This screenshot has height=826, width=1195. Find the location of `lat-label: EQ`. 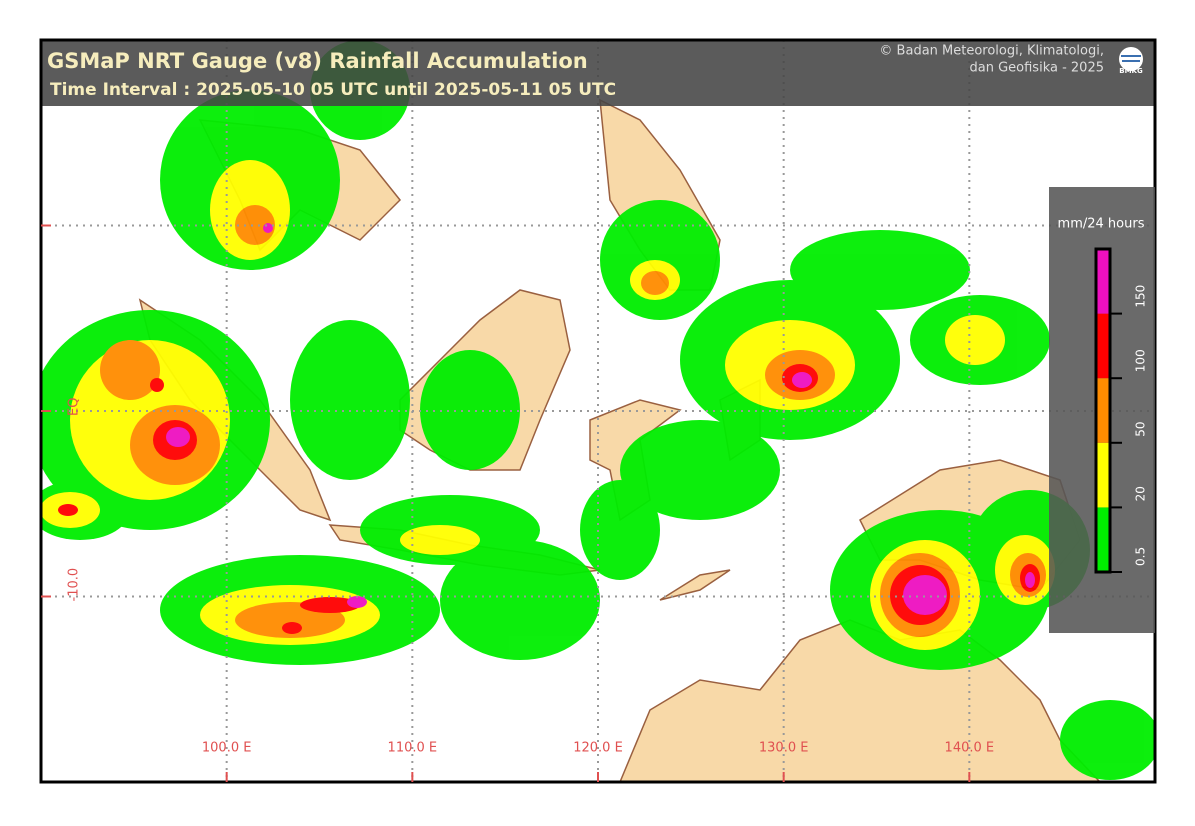

lat-label: EQ is located at coordinates (74, 407).